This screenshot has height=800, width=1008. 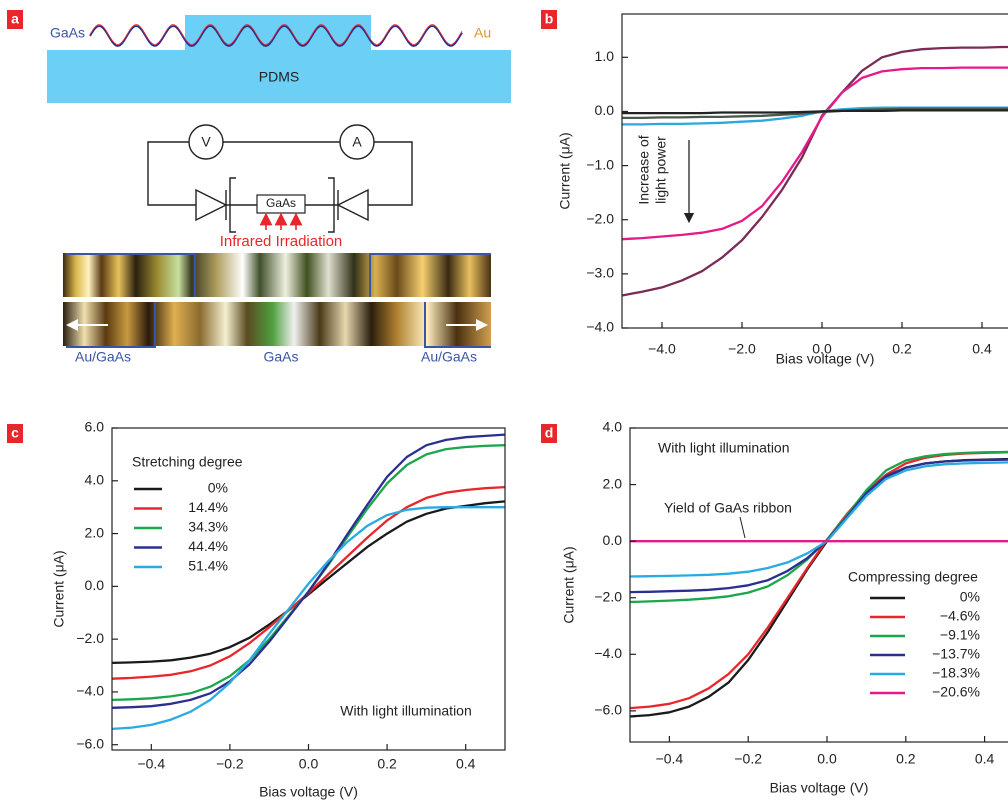 I want to click on y-tick-label: 1.0, so click(x=605, y=56).